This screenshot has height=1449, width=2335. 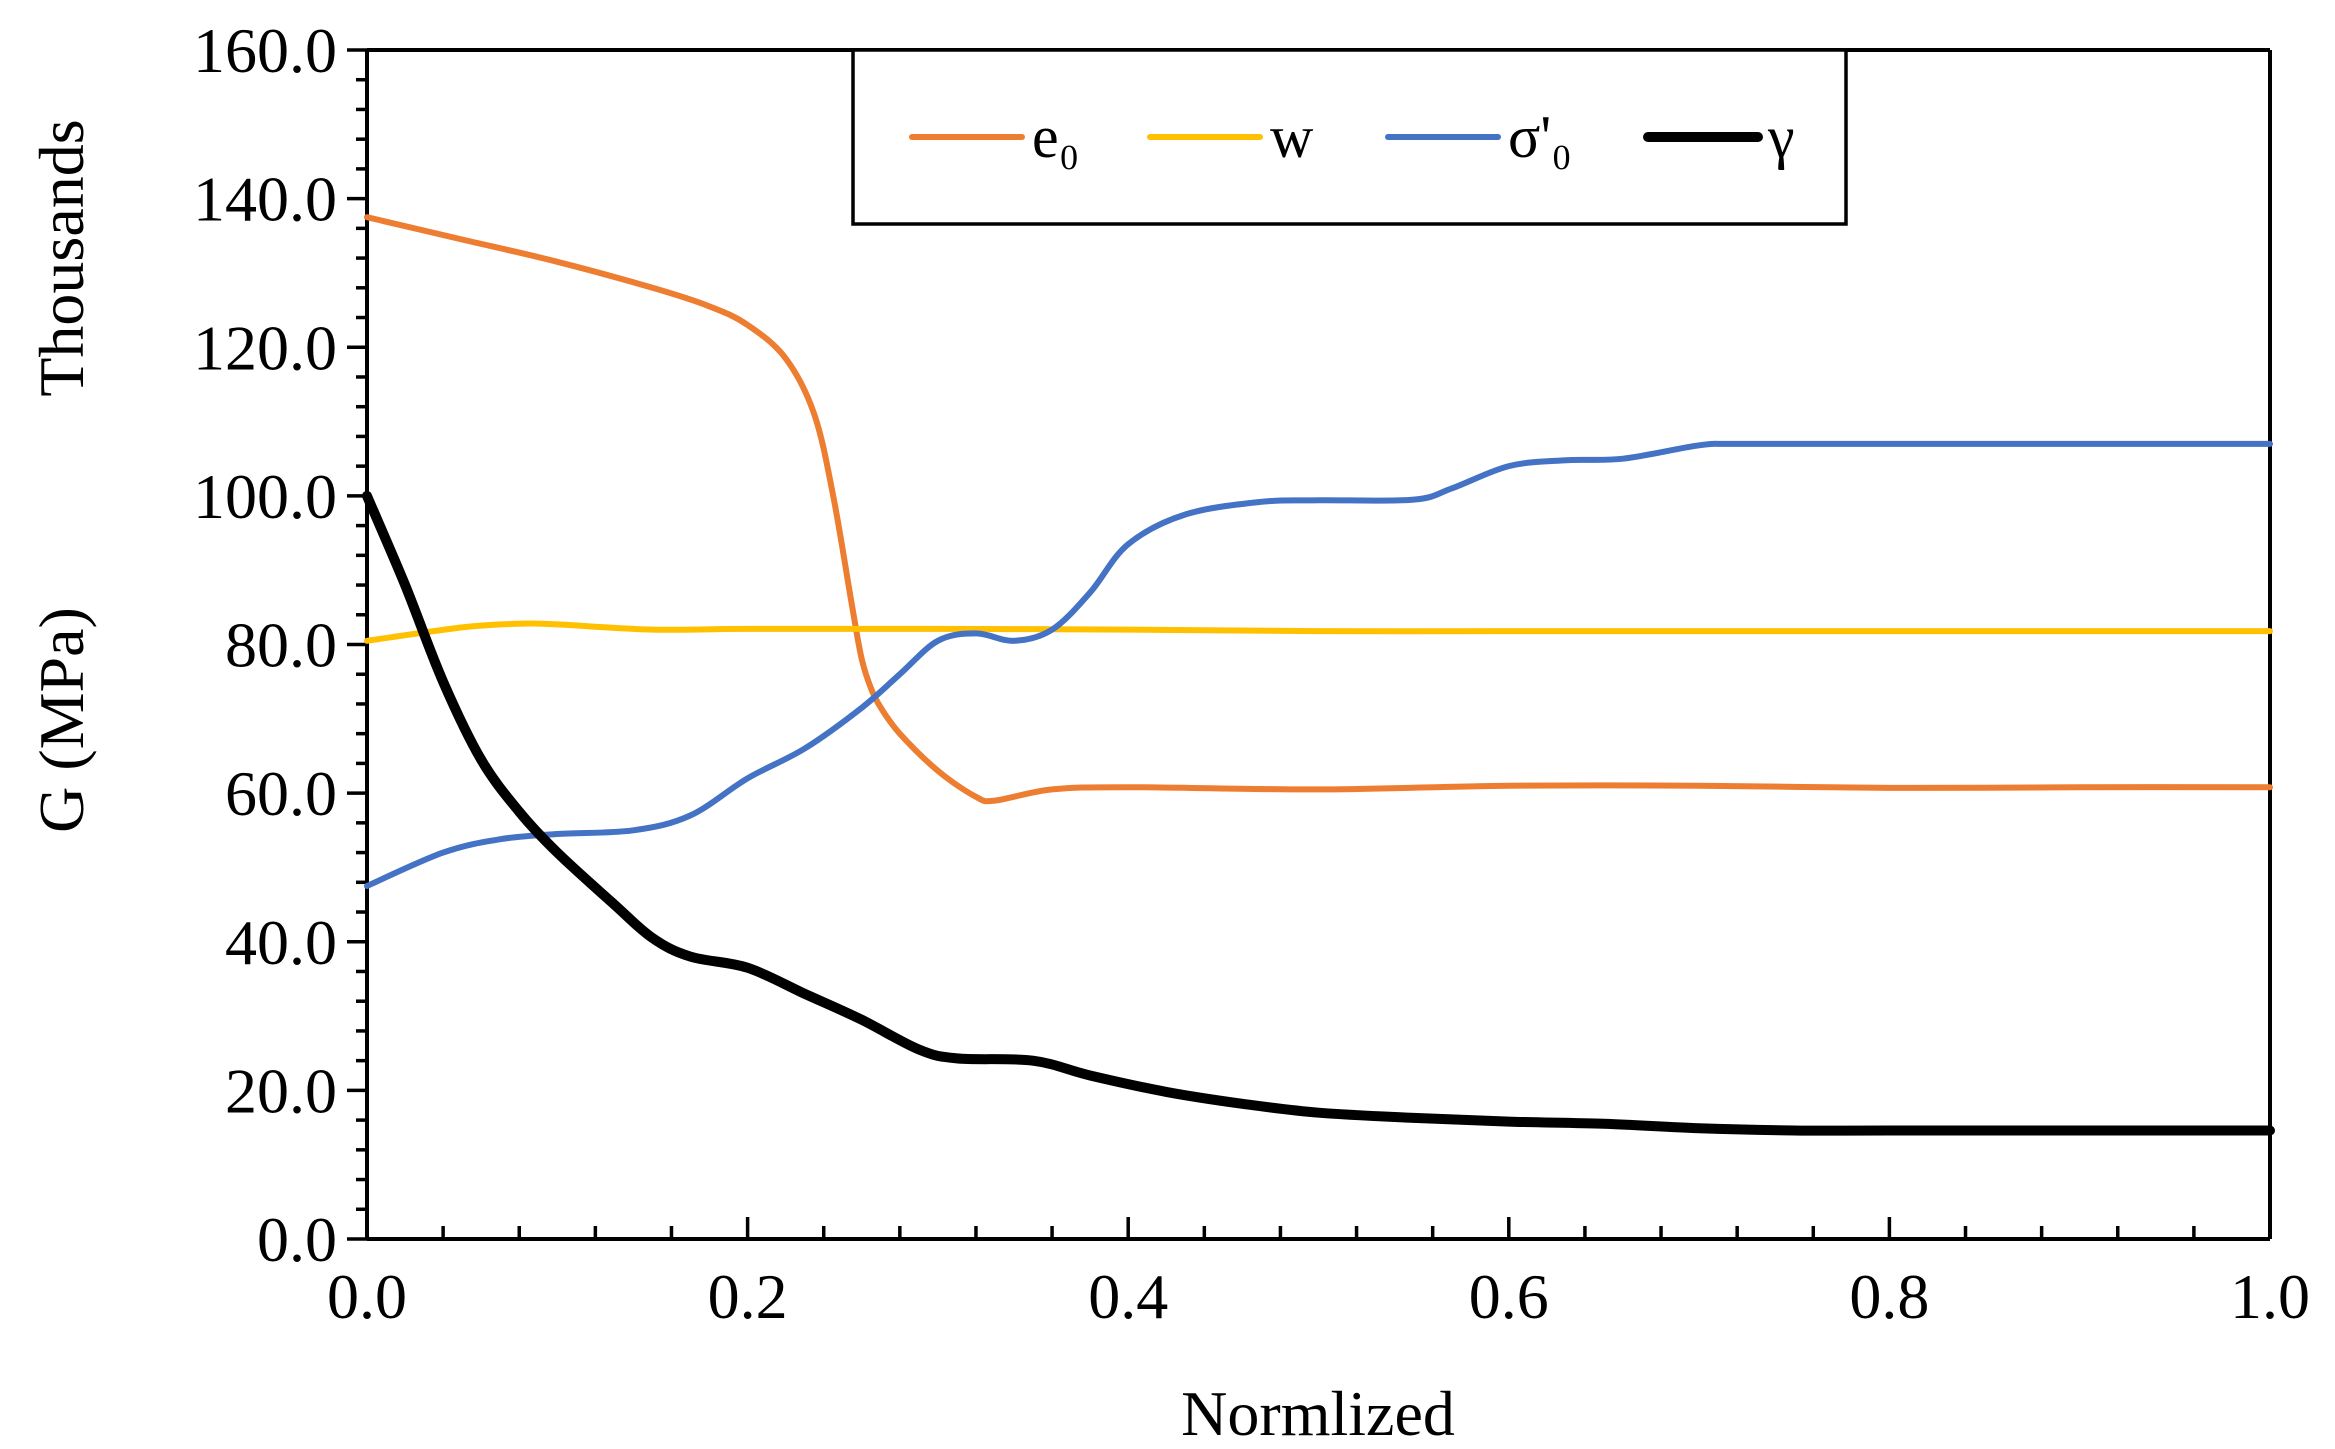 What do you see at coordinates (367, 1296) in the screenshot?
I see `x-tick-label: 0.0` at bounding box center [367, 1296].